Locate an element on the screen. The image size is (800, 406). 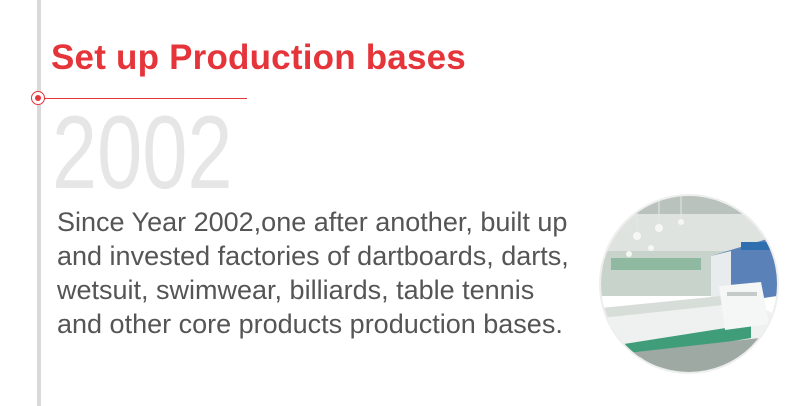
title-underline is located at coordinates (143, 98).